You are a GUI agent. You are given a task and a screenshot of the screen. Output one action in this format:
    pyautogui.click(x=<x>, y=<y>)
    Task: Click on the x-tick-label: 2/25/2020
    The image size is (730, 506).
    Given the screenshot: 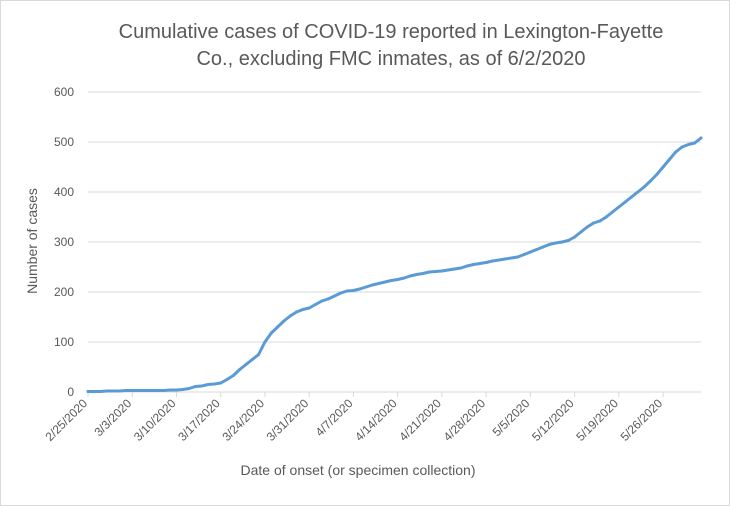 What is the action you would take?
    pyautogui.click(x=66, y=420)
    